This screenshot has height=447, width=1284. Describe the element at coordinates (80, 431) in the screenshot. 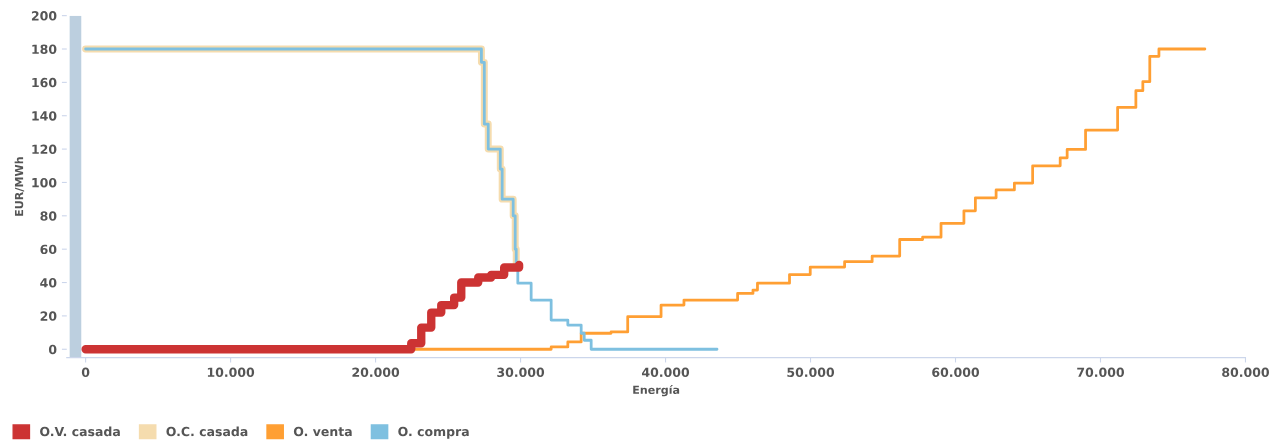

I see `legend-label: O.V. casada` at that location.